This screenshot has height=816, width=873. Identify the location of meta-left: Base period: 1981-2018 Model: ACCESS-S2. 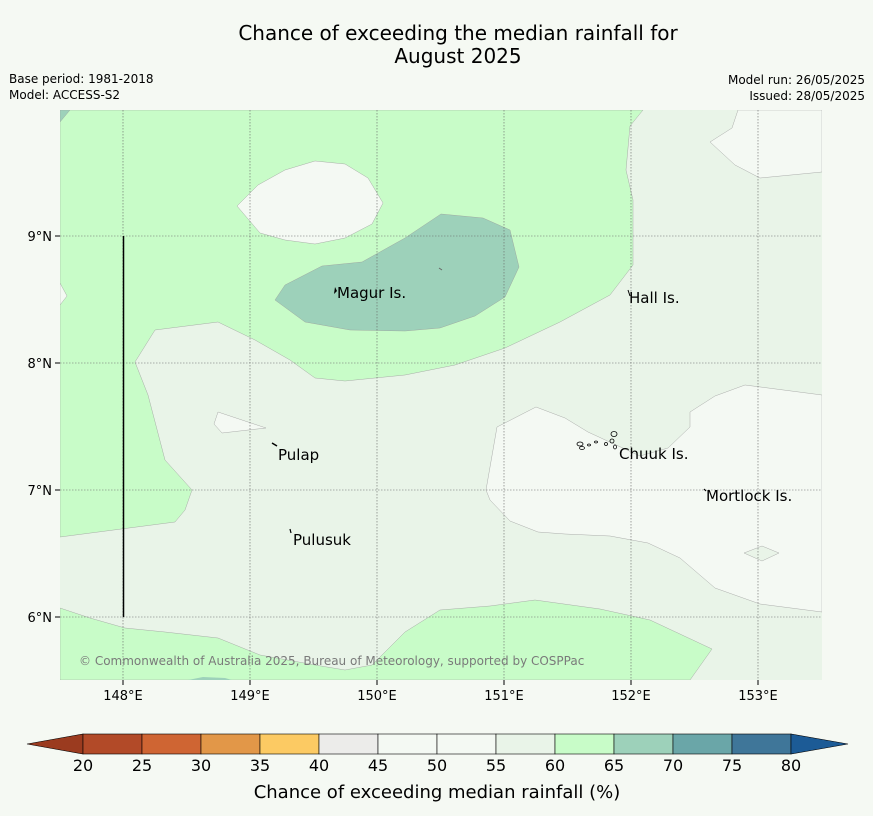
(81, 87).